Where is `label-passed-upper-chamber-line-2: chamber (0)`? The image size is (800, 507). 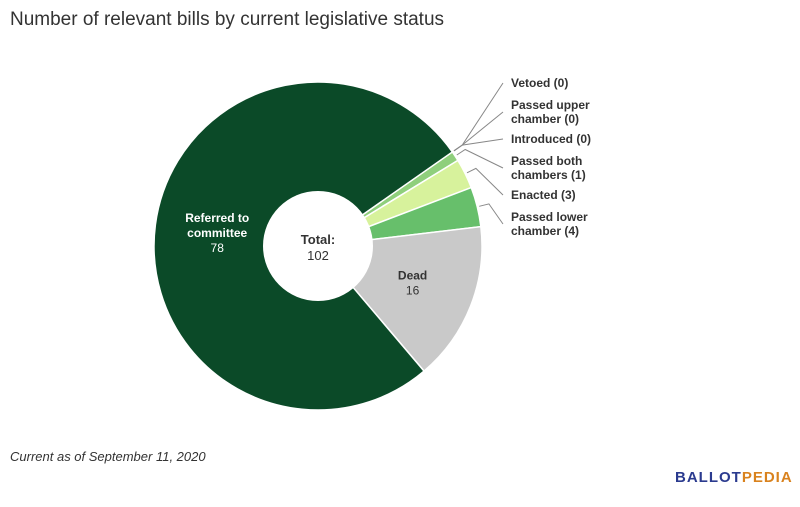
label-passed-upper-chamber-line-2: chamber (0) is located at coordinates (545, 119).